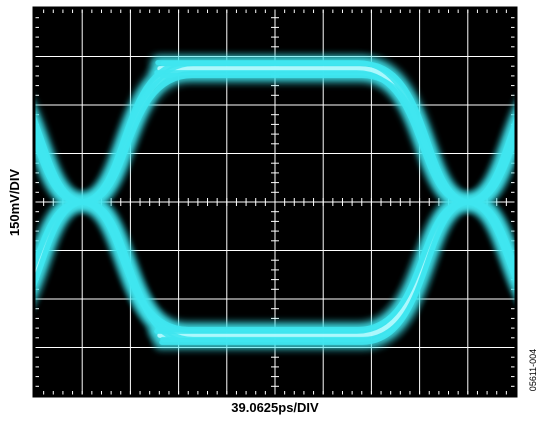  I want to click on figure-id: 05611-004, so click(533, 370).